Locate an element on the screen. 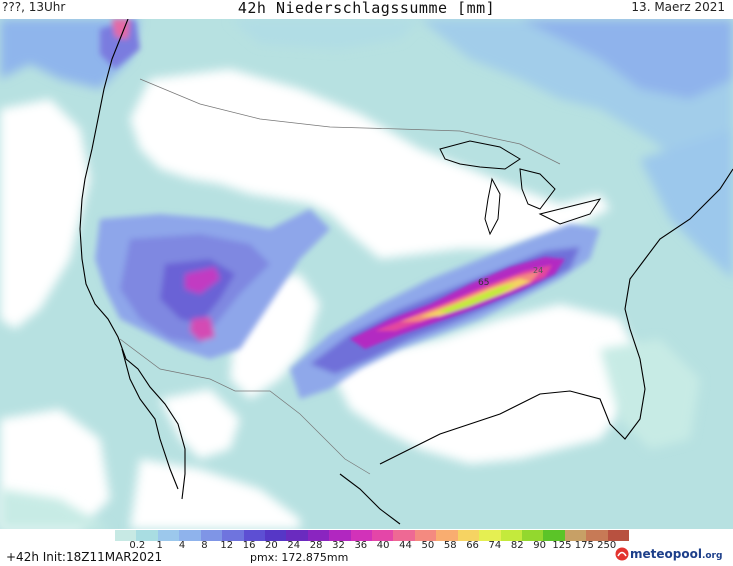  legend-tick-label: 36 is located at coordinates (361, 545).